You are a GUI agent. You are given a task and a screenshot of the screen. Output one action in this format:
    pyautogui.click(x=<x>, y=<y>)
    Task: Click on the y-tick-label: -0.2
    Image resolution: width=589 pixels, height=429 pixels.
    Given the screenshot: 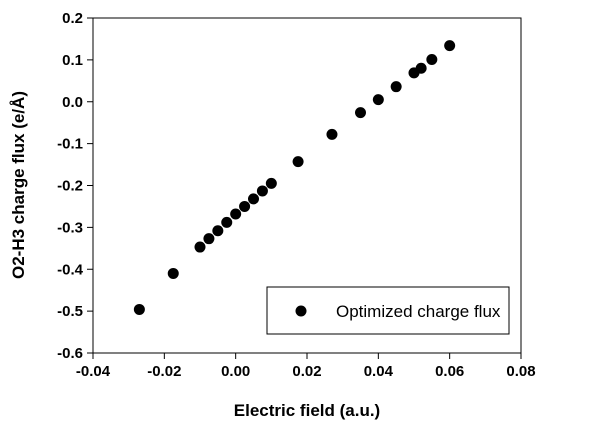 What is the action you would take?
    pyautogui.click(x=70, y=186)
    